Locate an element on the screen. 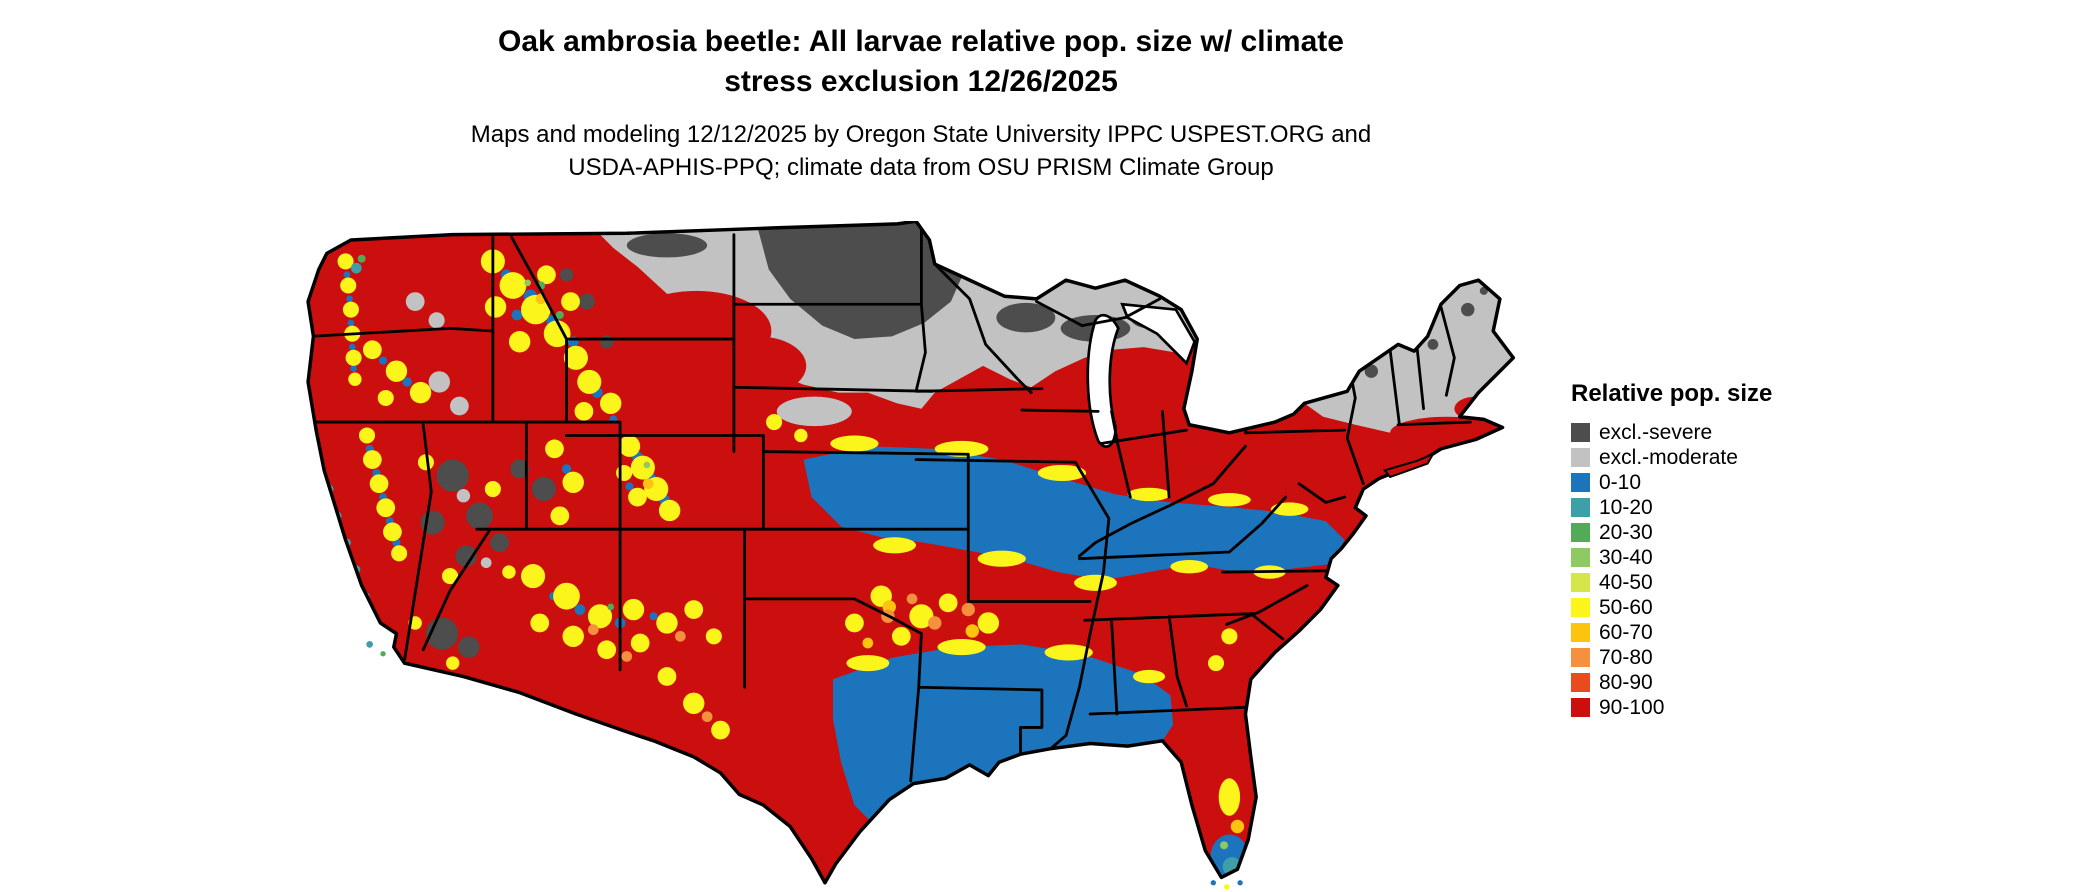 This screenshot has height=892, width=2100. legend-item: 10-20 is located at coordinates (1671, 507).